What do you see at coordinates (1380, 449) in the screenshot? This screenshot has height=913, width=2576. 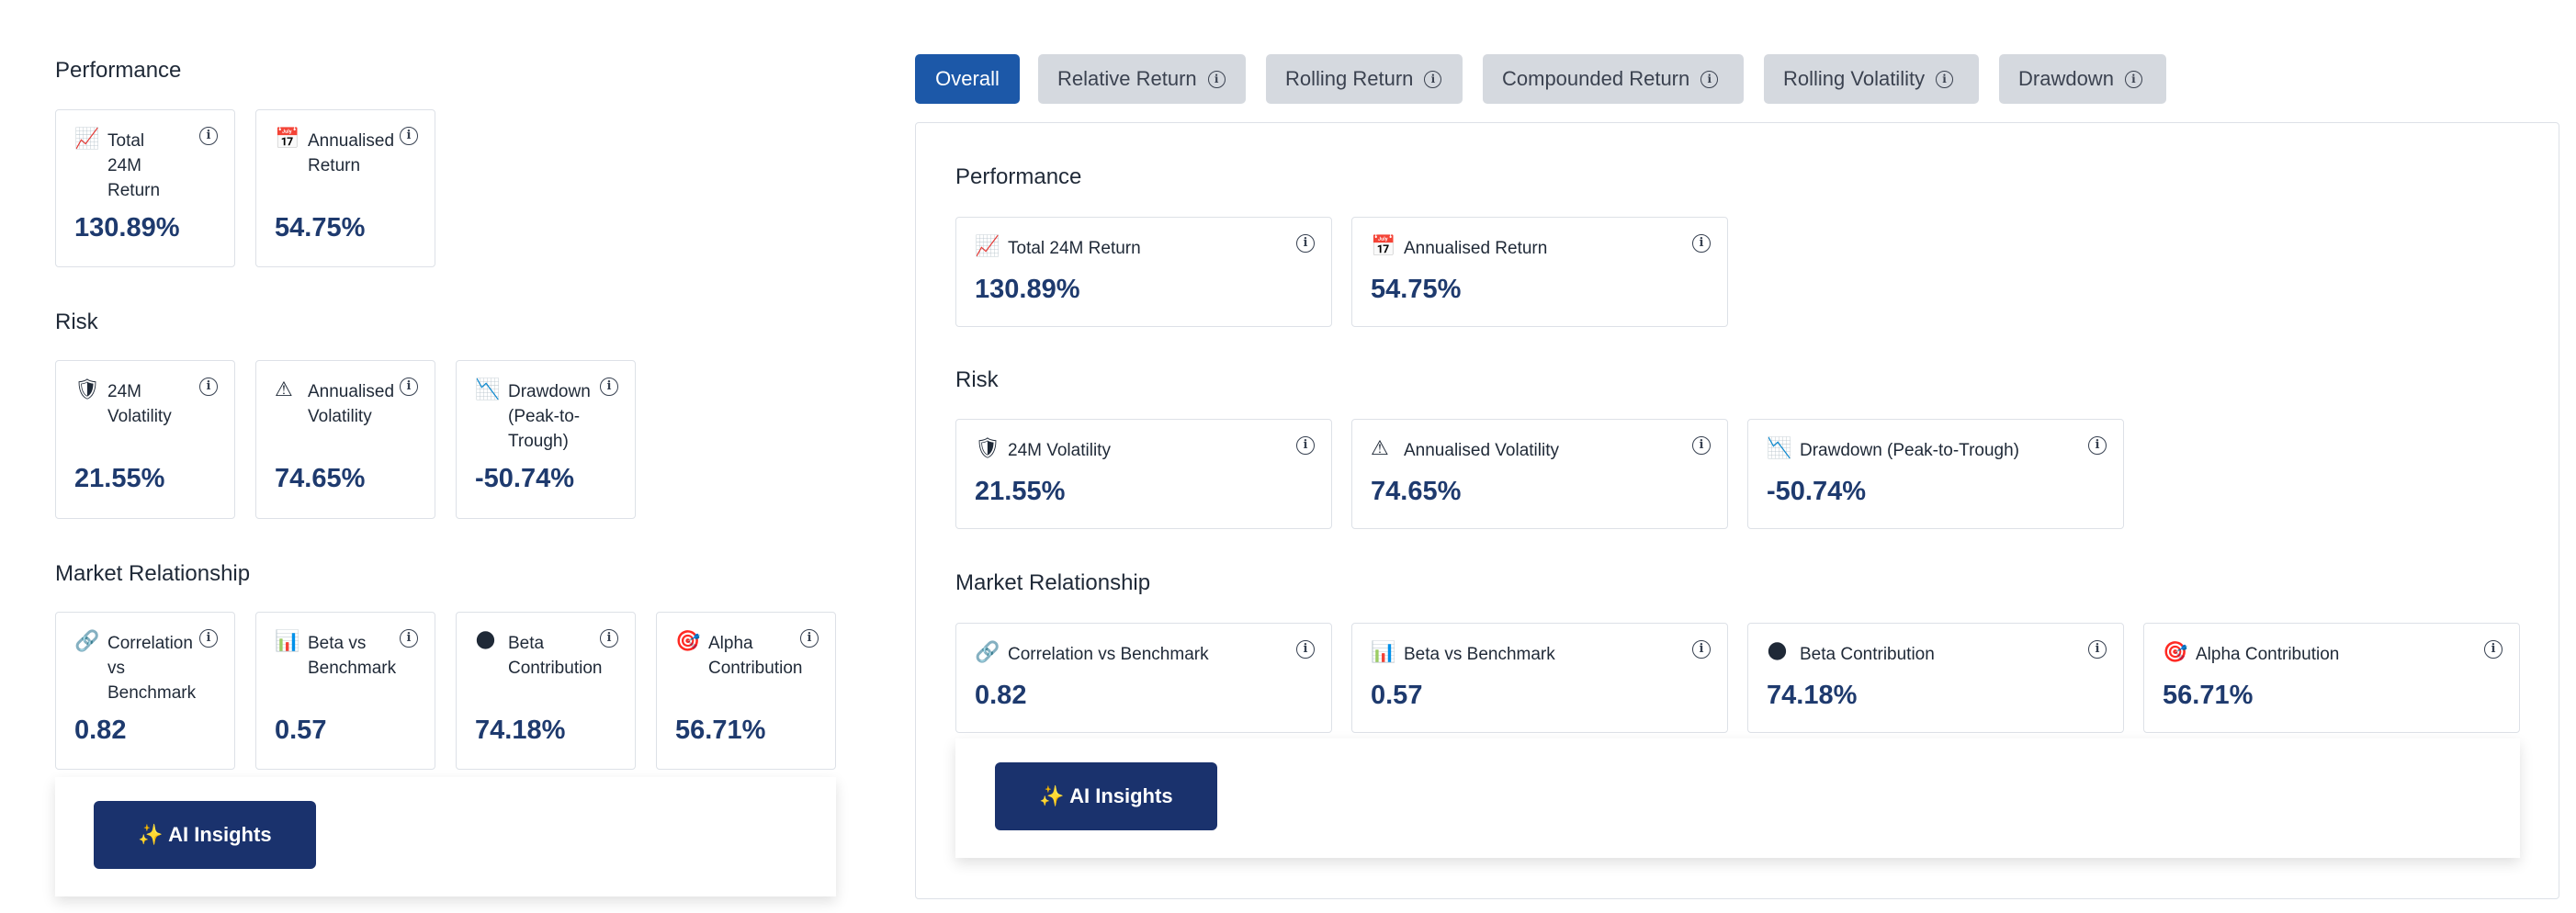 I see `warning-icon: ⚠` at bounding box center [1380, 449].